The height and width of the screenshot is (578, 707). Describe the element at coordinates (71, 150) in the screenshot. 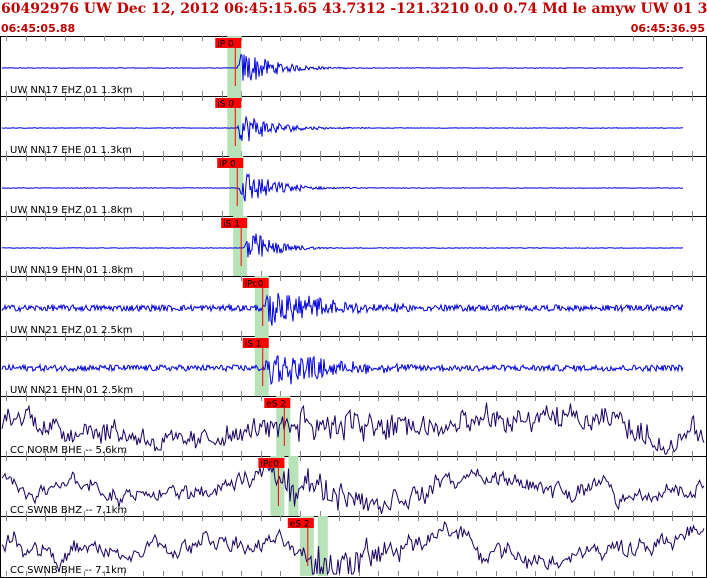

I see `trace-label: UW NN17 EHE 01 1.3km` at that location.